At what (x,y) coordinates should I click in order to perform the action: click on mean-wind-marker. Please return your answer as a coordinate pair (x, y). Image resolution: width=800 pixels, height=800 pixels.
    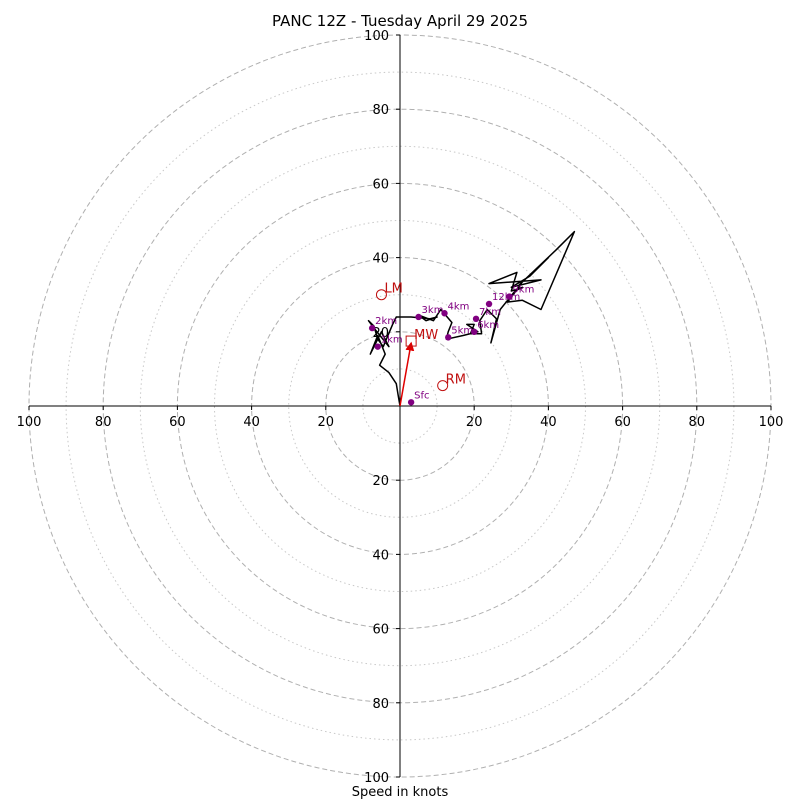
    Looking at the image, I should click on (411, 341).